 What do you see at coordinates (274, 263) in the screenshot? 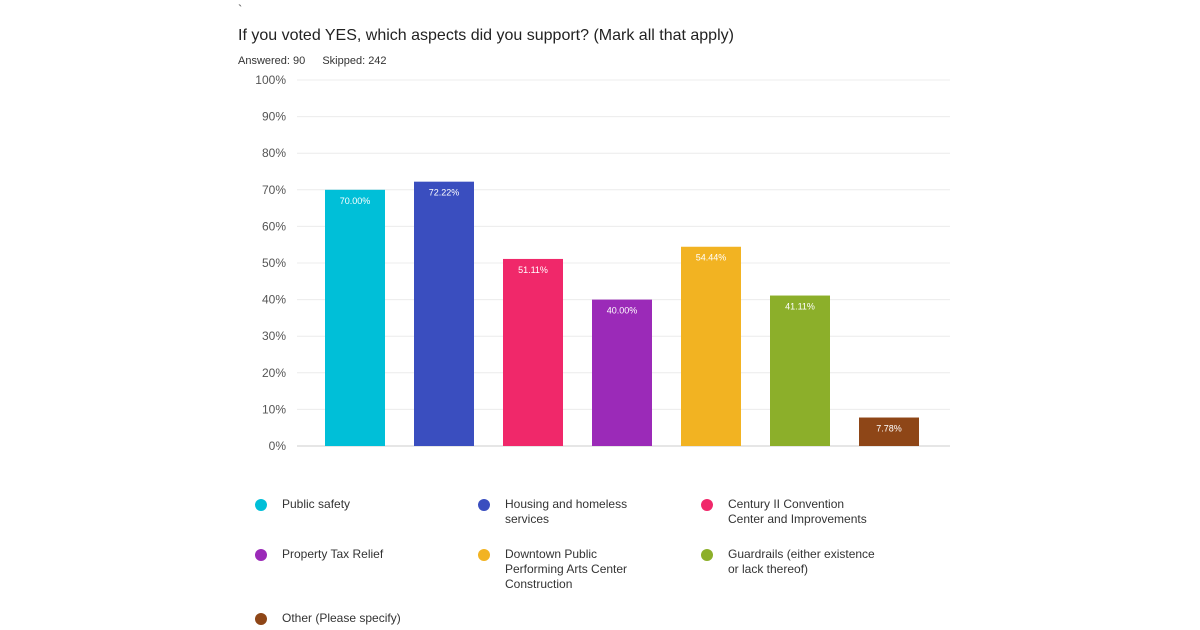
I see `y-tick-label: 50%` at bounding box center [274, 263].